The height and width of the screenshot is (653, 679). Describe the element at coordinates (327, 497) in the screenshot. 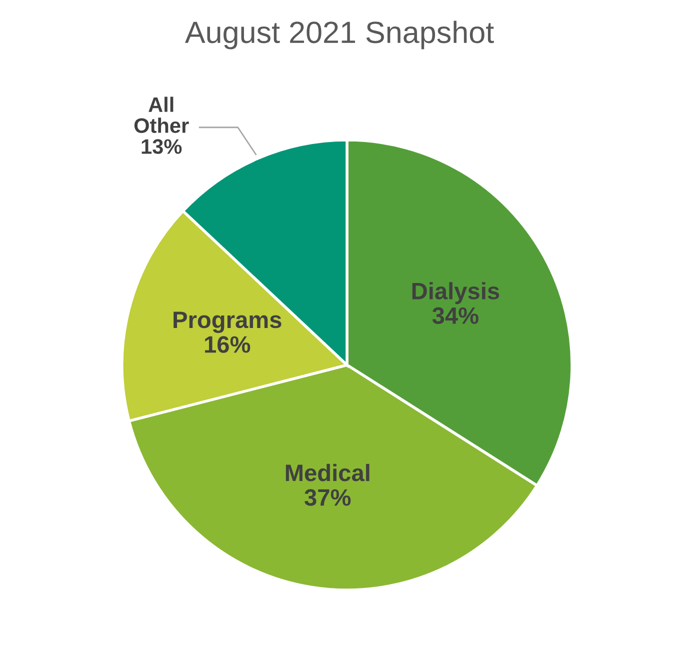

I see `data-label: 37%` at that location.